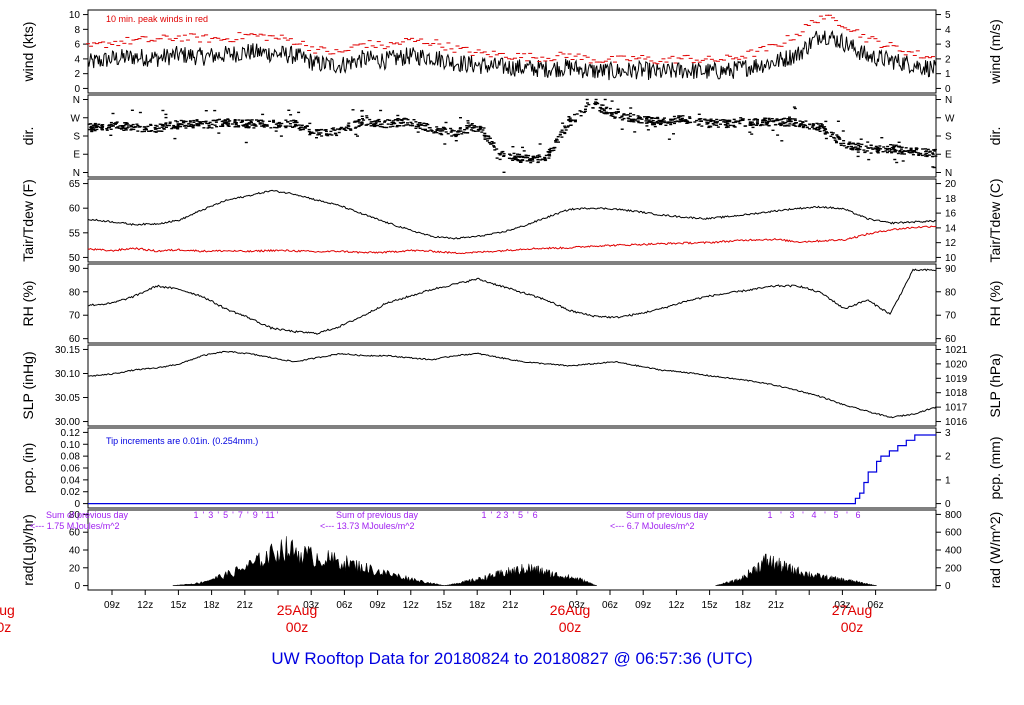  What do you see at coordinates (75, 515) in the screenshot?
I see `left-tick-label-rad: 80` at bounding box center [75, 515].